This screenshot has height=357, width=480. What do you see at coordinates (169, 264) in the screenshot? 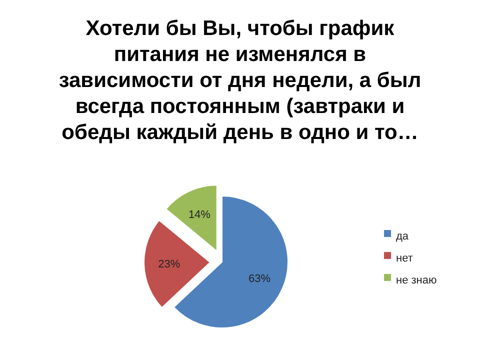
I see `data-label: 23%` at bounding box center [169, 264].